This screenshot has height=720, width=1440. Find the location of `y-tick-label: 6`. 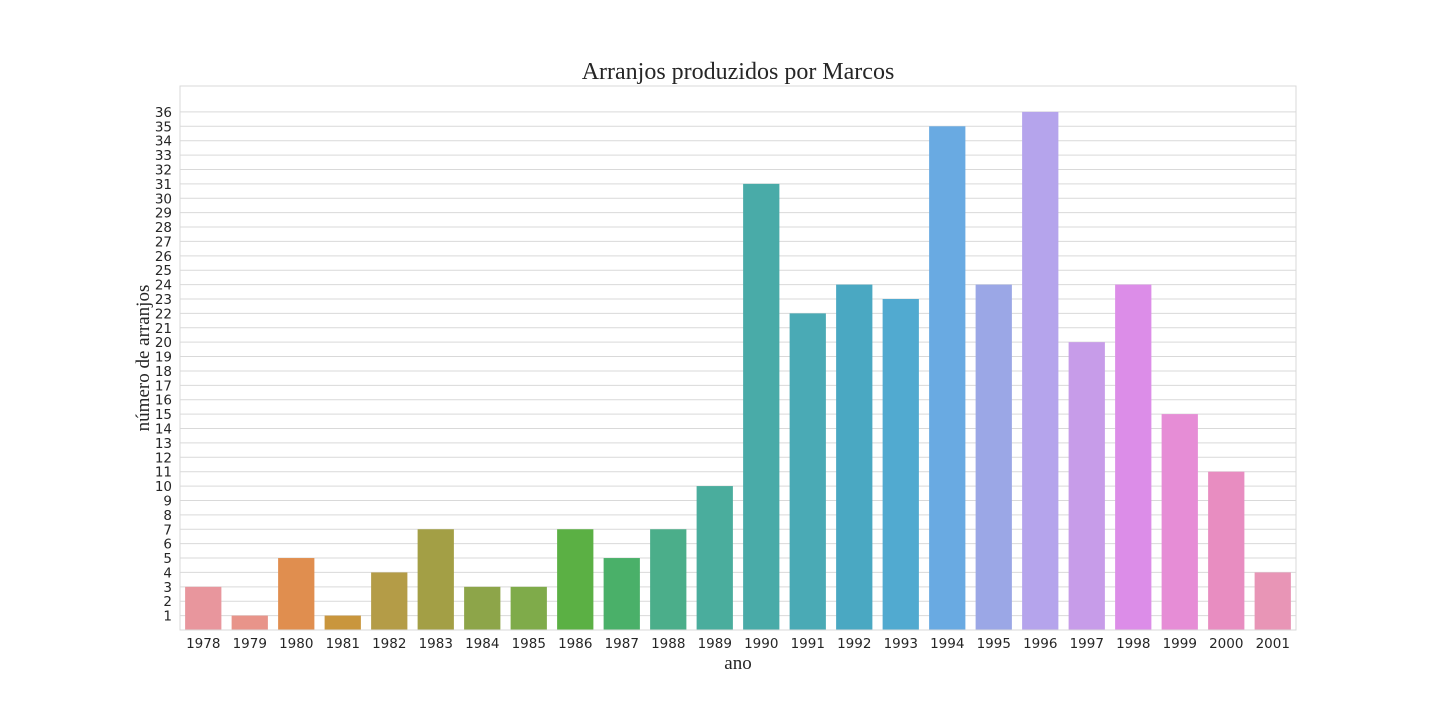

y-tick-label: 6 is located at coordinates (167, 545).